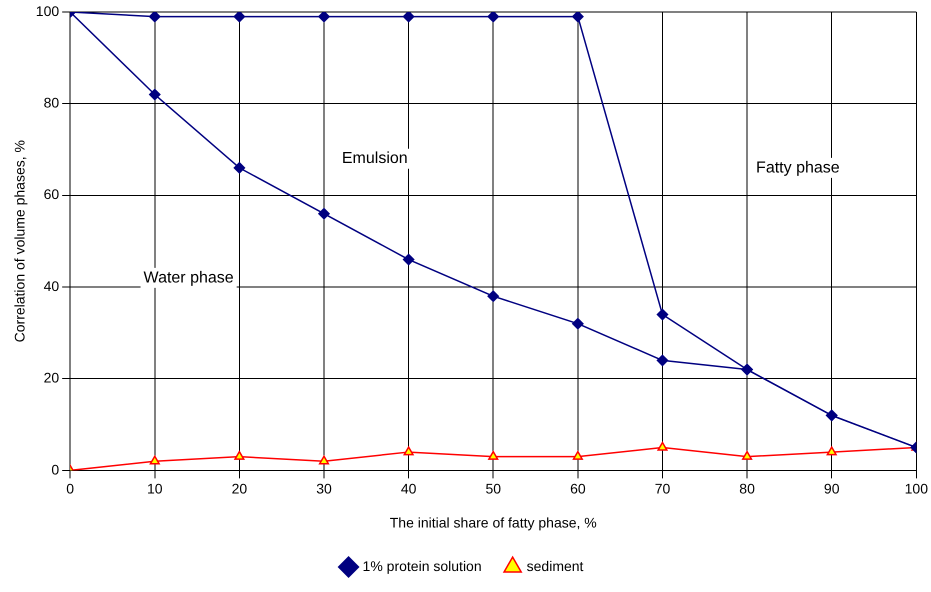  What do you see at coordinates (798, 167) in the screenshot?
I see `annotation: Fatty phase` at bounding box center [798, 167].